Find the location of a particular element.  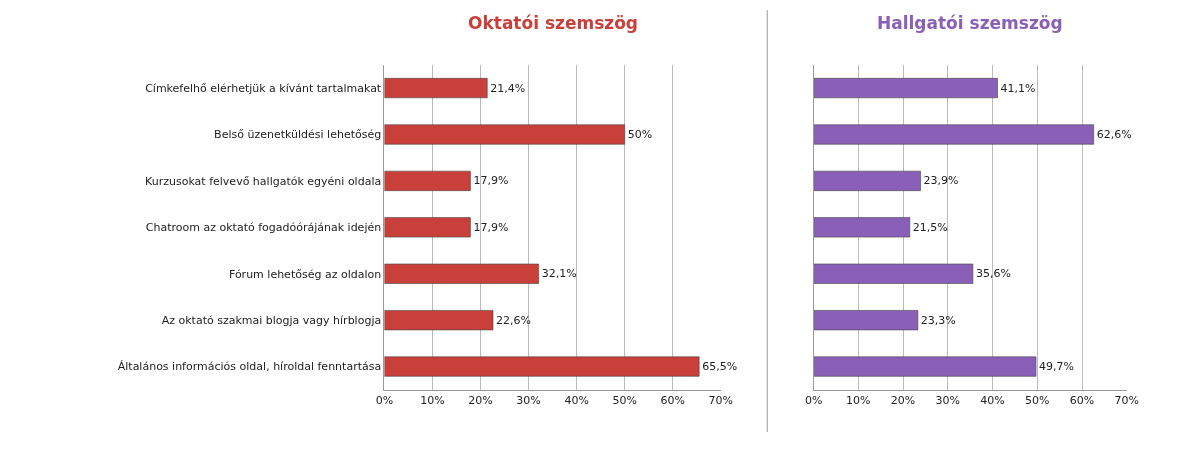

y-tick-label: Az oktató szakmai blogja vagy hírblogja is located at coordinates (271, 321).